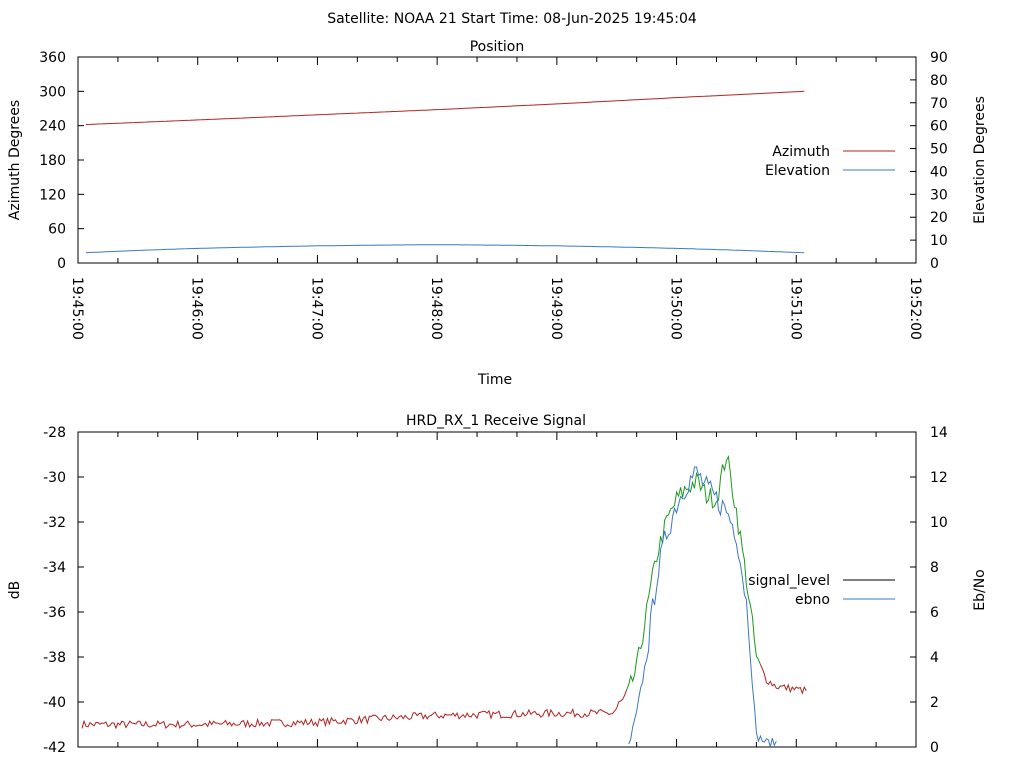 The height and width of the screenshot is (768, 1024). Describe the element at coordinates (54, 703) in the screenshot. I see `y-tick-label: -40` at that location.